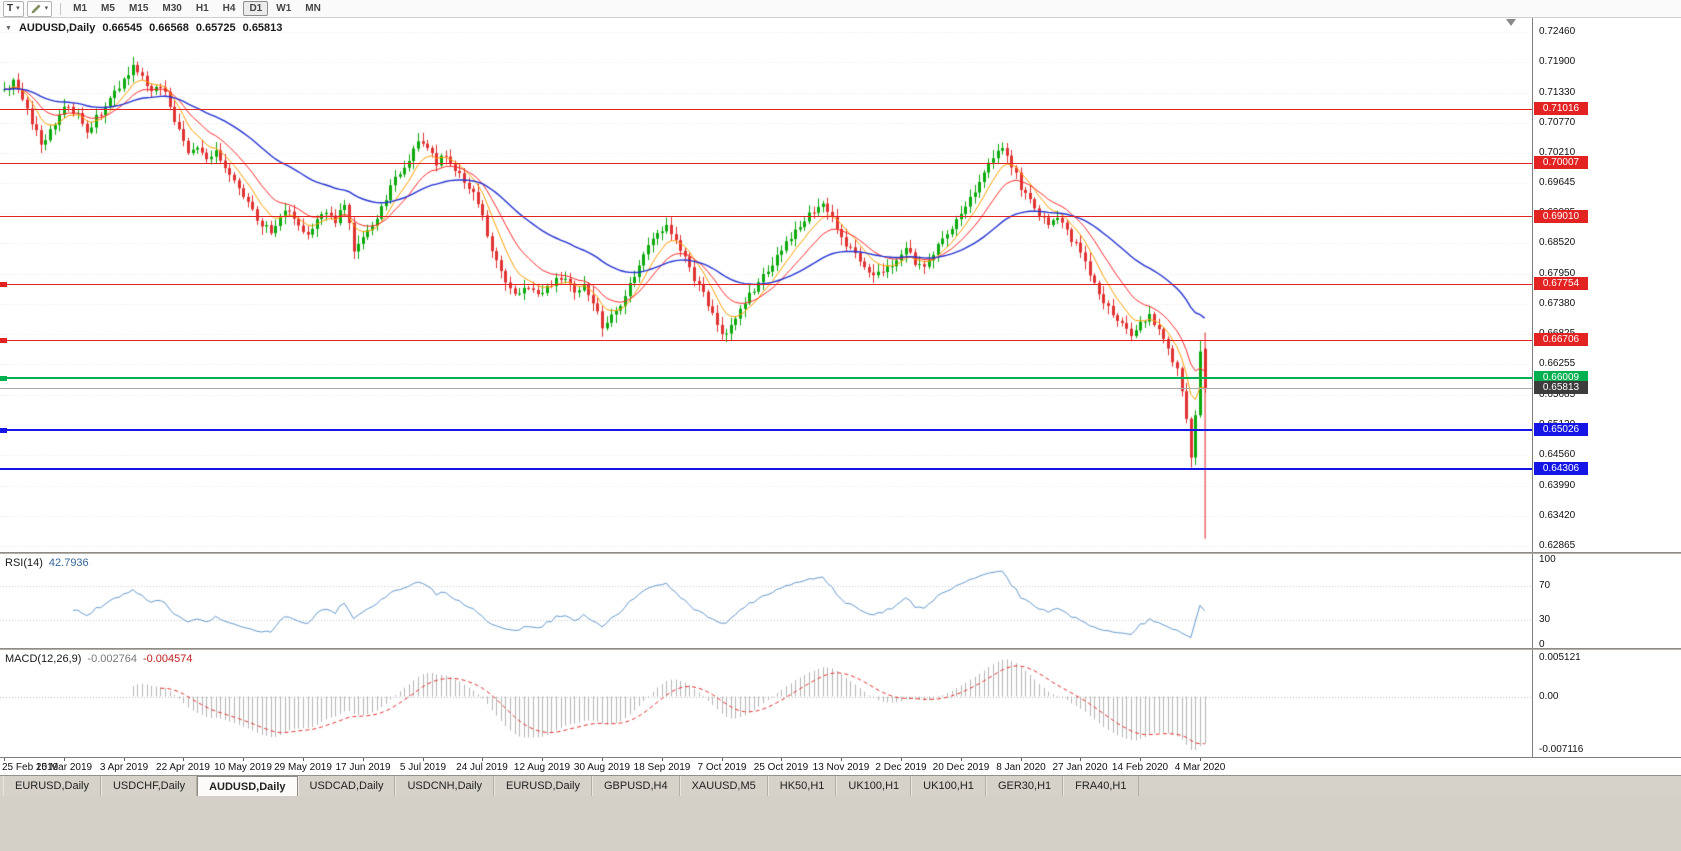 The width and height of the screenshot is (1681, 851). What do you see at coordinates (1561, 377) in the screenshot?
I see `line-price-badge: 0.66009` at bounding box center [1561, 377].